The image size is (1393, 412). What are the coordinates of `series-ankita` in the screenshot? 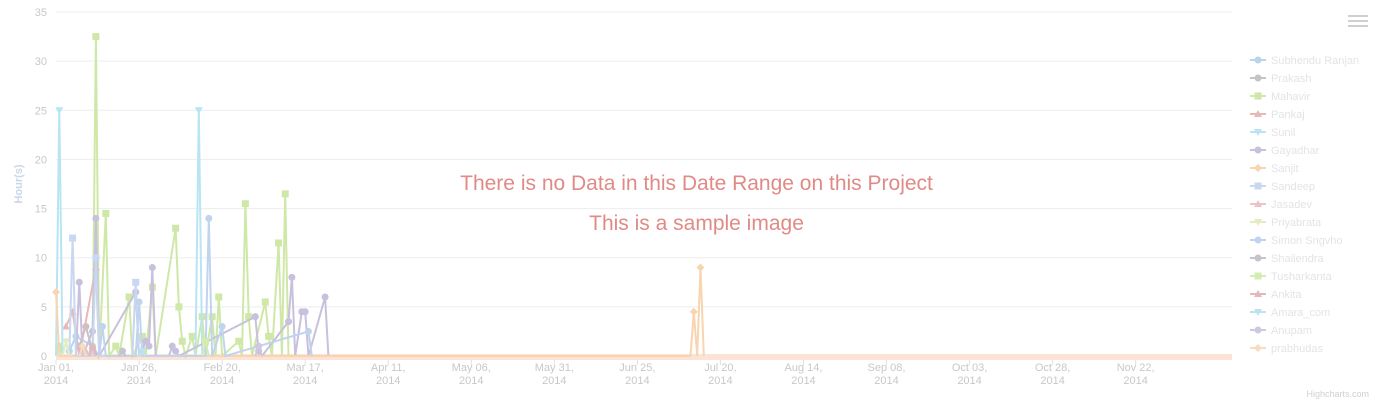 It's located at (92, 349).